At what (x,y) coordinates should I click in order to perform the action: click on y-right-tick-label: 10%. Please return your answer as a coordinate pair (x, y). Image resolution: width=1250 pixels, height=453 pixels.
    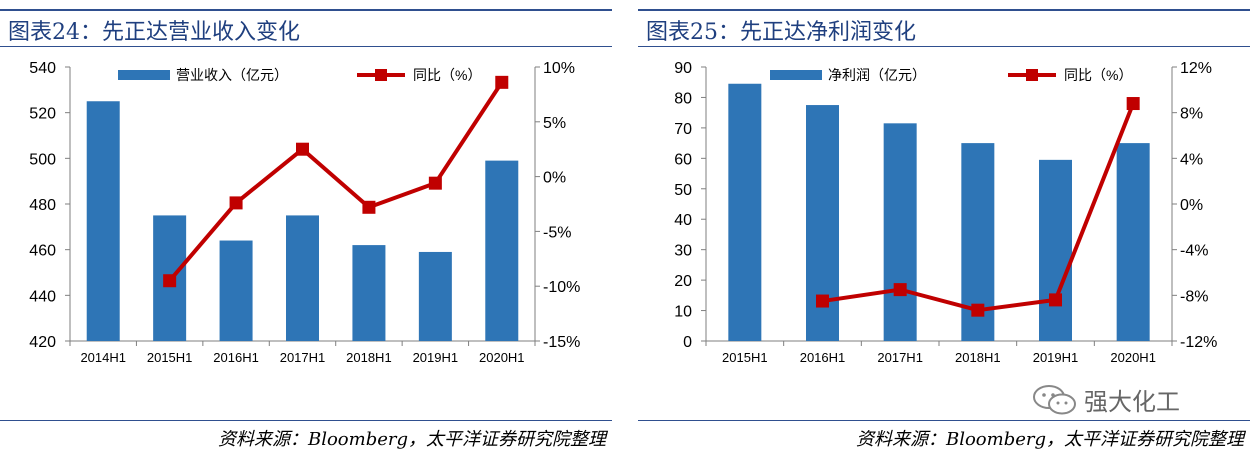
    Looking at the image, I should click on (559, 68).